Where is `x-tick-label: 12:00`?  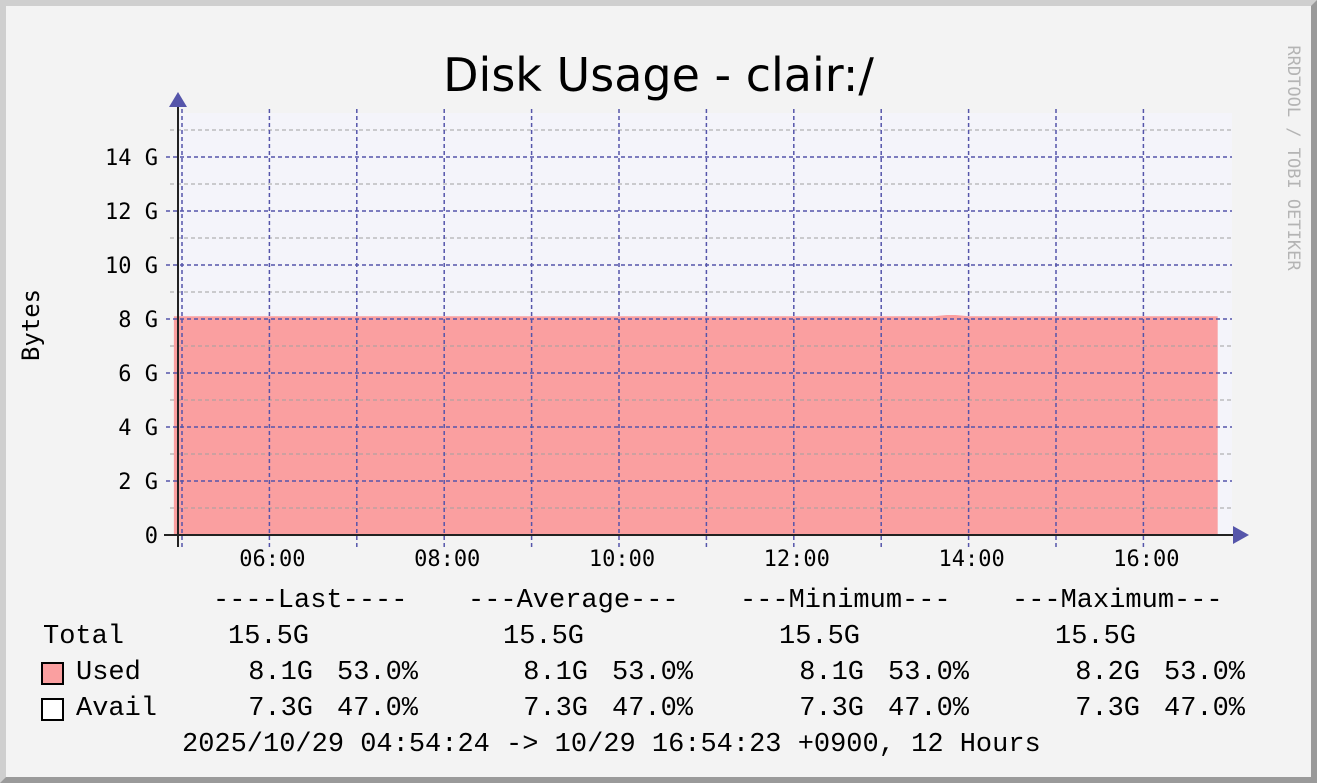
x-tick-label: 12:00 is located at coordinates (797, 559).